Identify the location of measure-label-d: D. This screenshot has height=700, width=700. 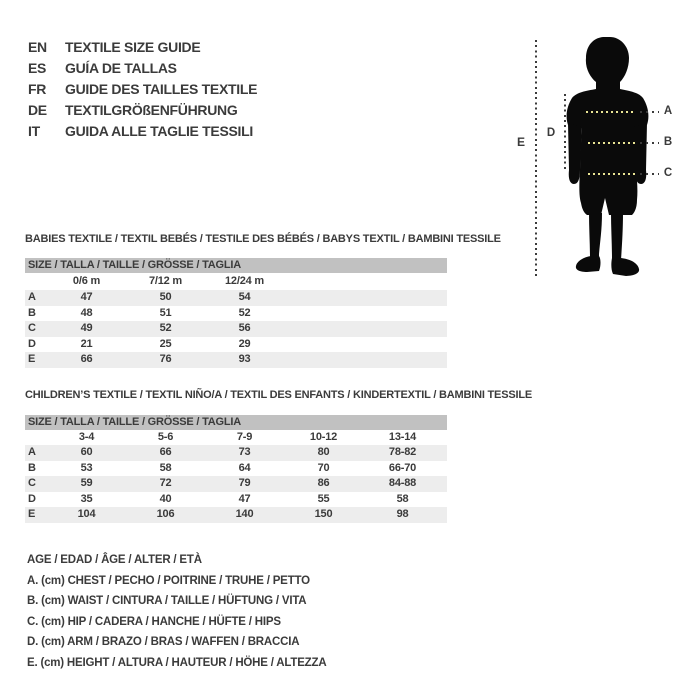
(551, 133).